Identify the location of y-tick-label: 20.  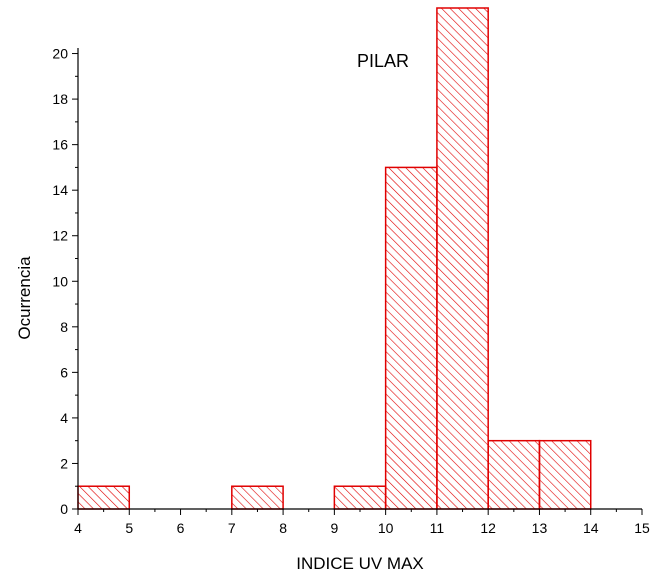
(60, 54).